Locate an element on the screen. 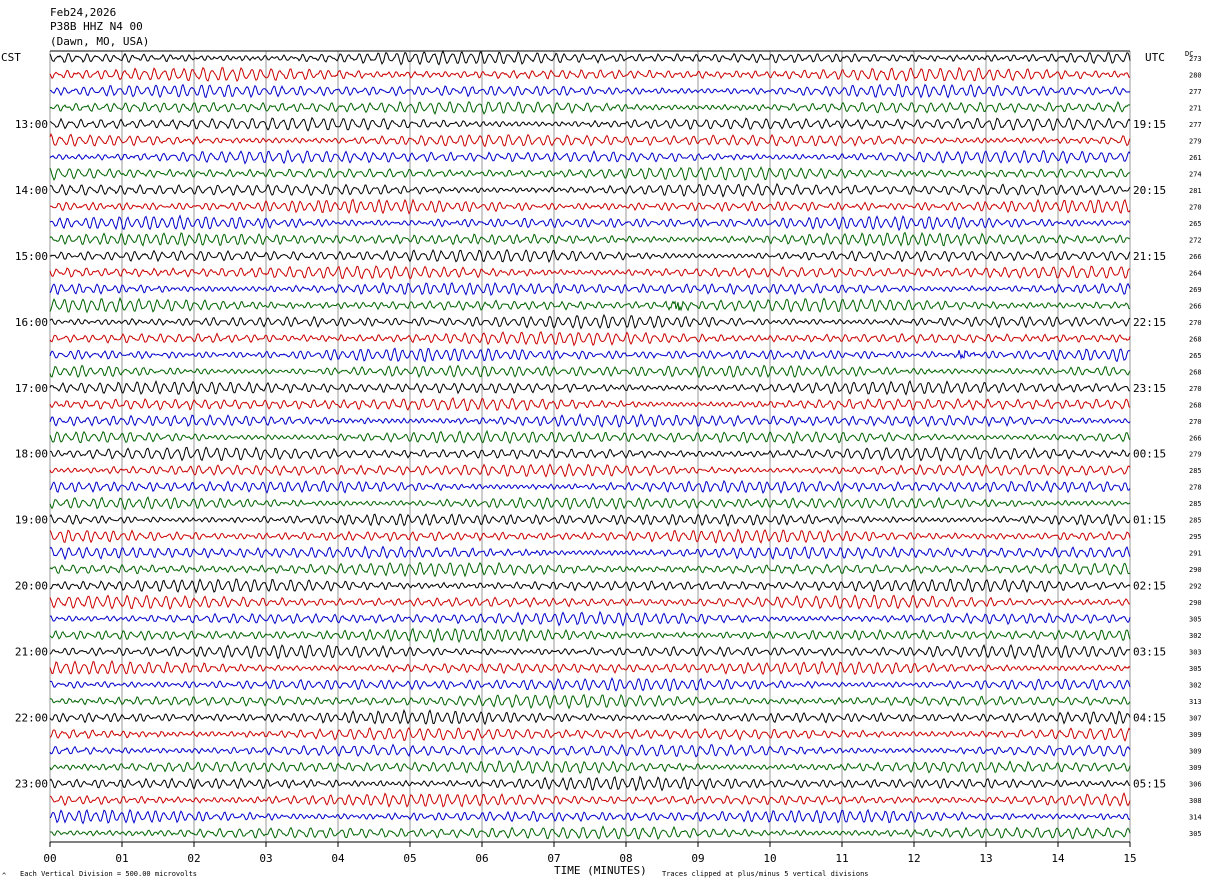 The image size is (1210, 886). cst-hour-label: 13:00 is located at coordinates (31, 124).